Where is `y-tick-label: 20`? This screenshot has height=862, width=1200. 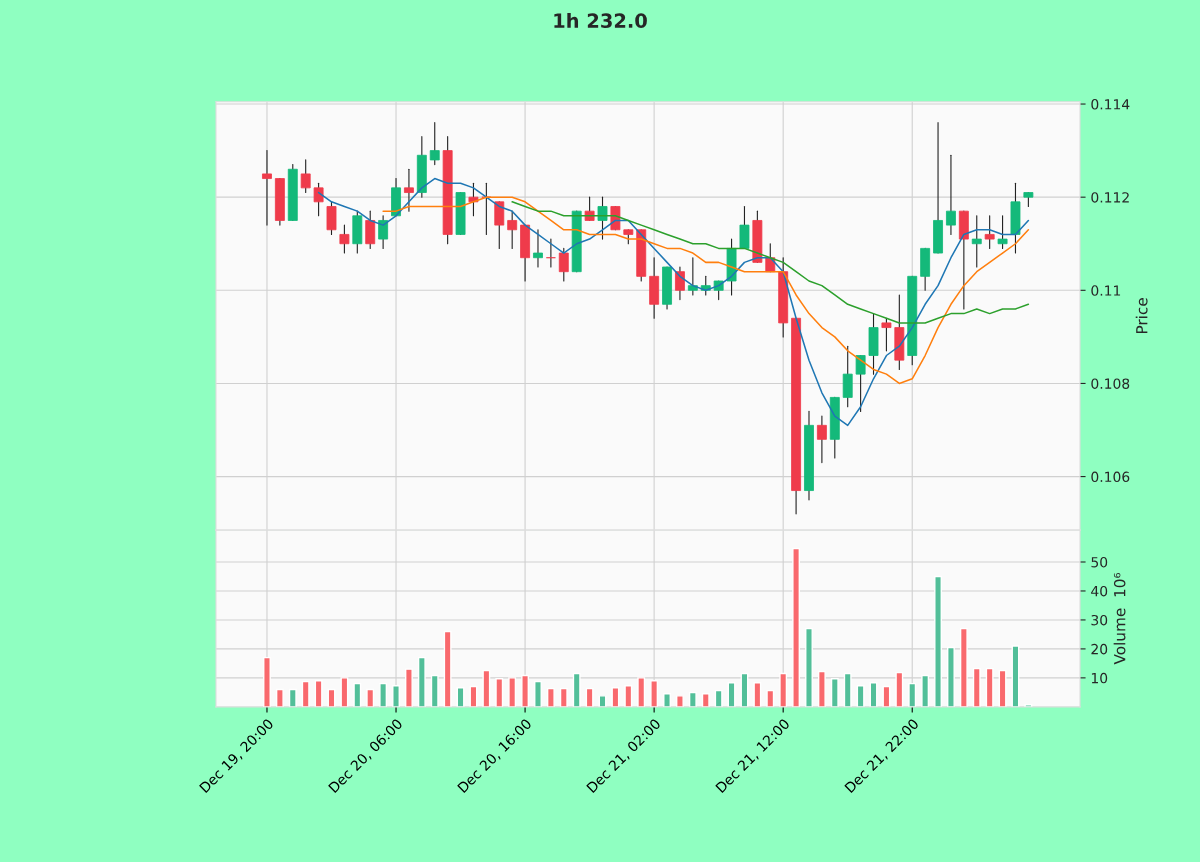
y-tick-label: 20 is located at coordinates (1099, 649).